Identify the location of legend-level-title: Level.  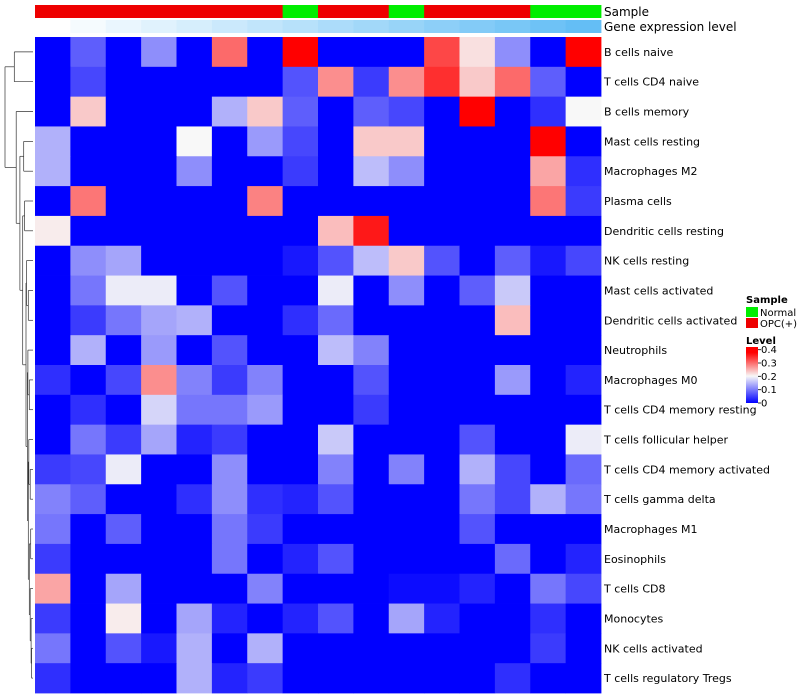
(761, 341).